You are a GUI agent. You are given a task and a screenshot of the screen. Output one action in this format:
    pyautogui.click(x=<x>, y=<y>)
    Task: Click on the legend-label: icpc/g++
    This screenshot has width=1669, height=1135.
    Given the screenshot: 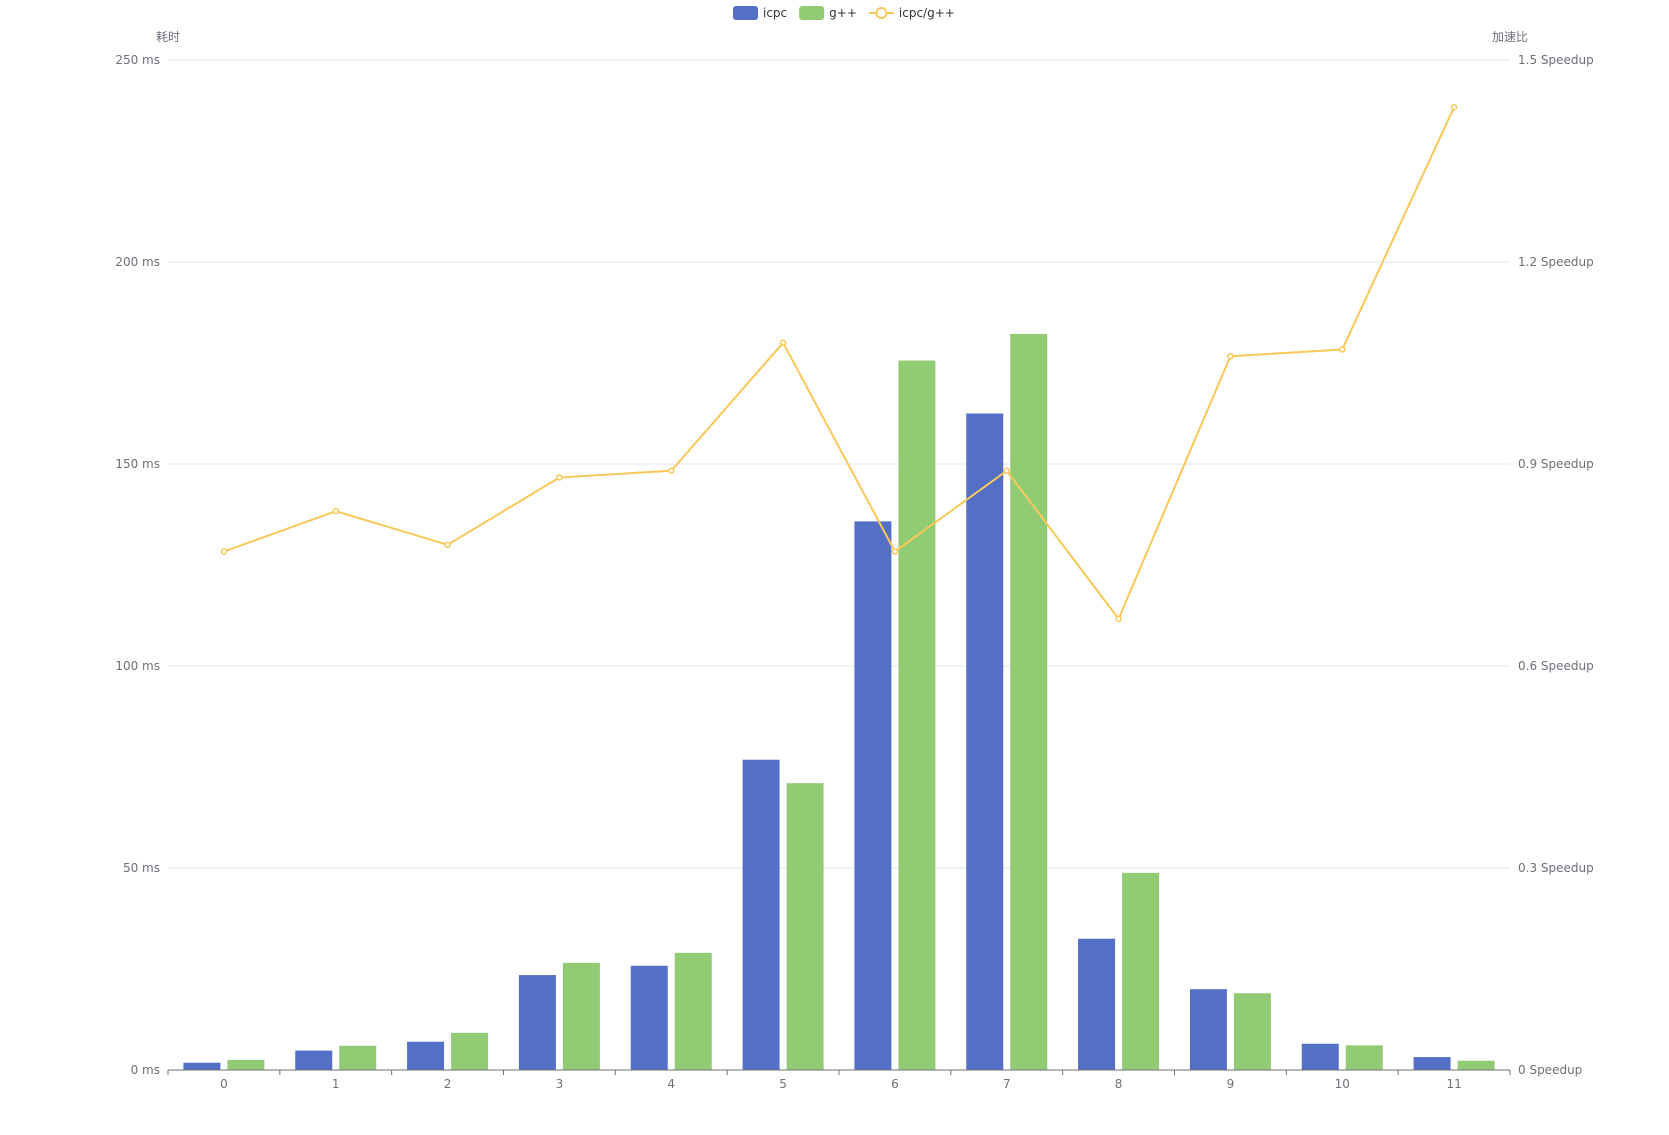 What is the action you would take?
    pyautogui.click(x=927, y=13)
    